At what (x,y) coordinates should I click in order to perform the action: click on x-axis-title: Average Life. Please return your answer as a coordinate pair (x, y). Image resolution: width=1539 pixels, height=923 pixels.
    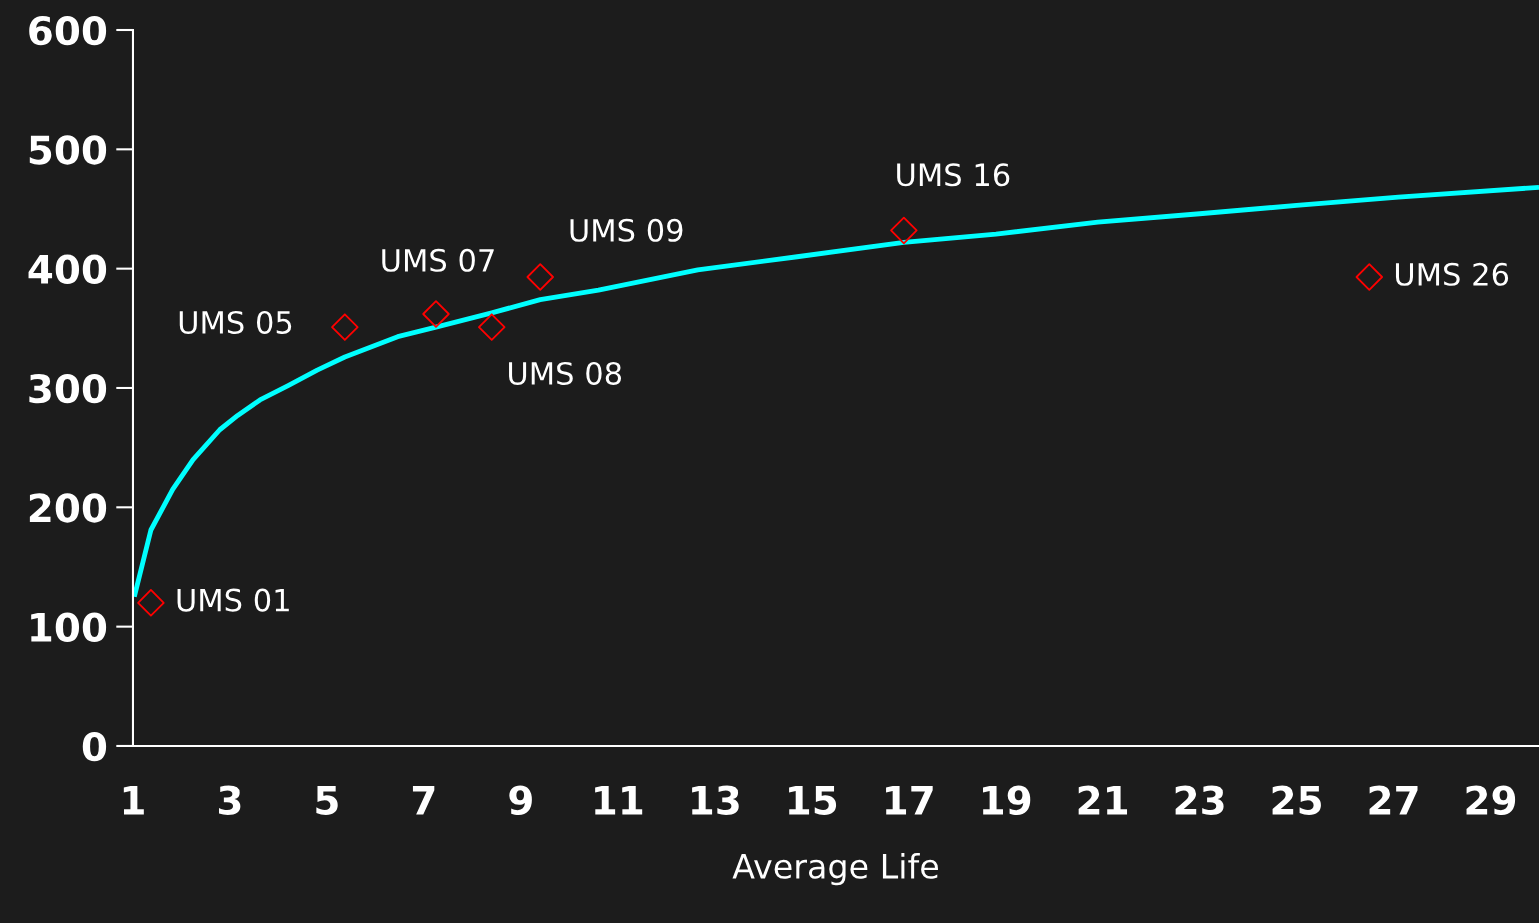
    Looking at the image, I should click on (835, 869).